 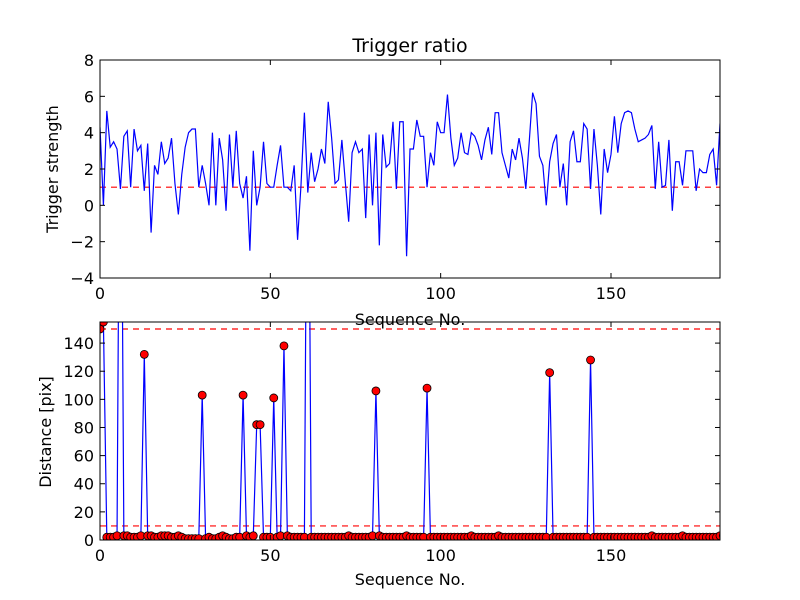 What do you see at coordinates (78, 399) in the screenshot?
I see `y-tick-label: 100` at bounding box center [78, 399].